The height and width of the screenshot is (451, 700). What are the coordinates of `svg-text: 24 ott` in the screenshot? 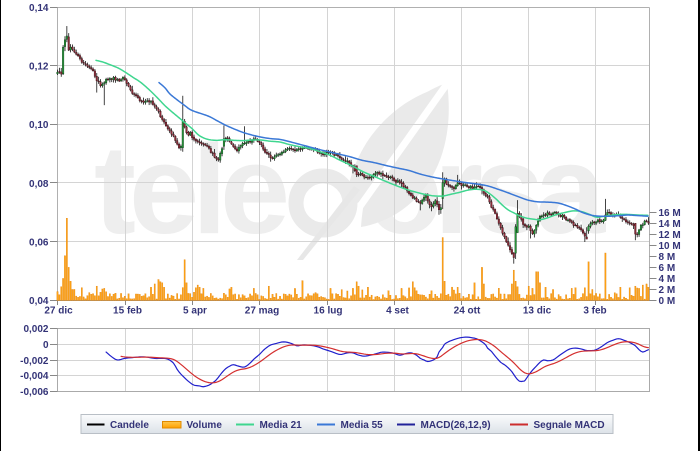 It's located at (467, 311).